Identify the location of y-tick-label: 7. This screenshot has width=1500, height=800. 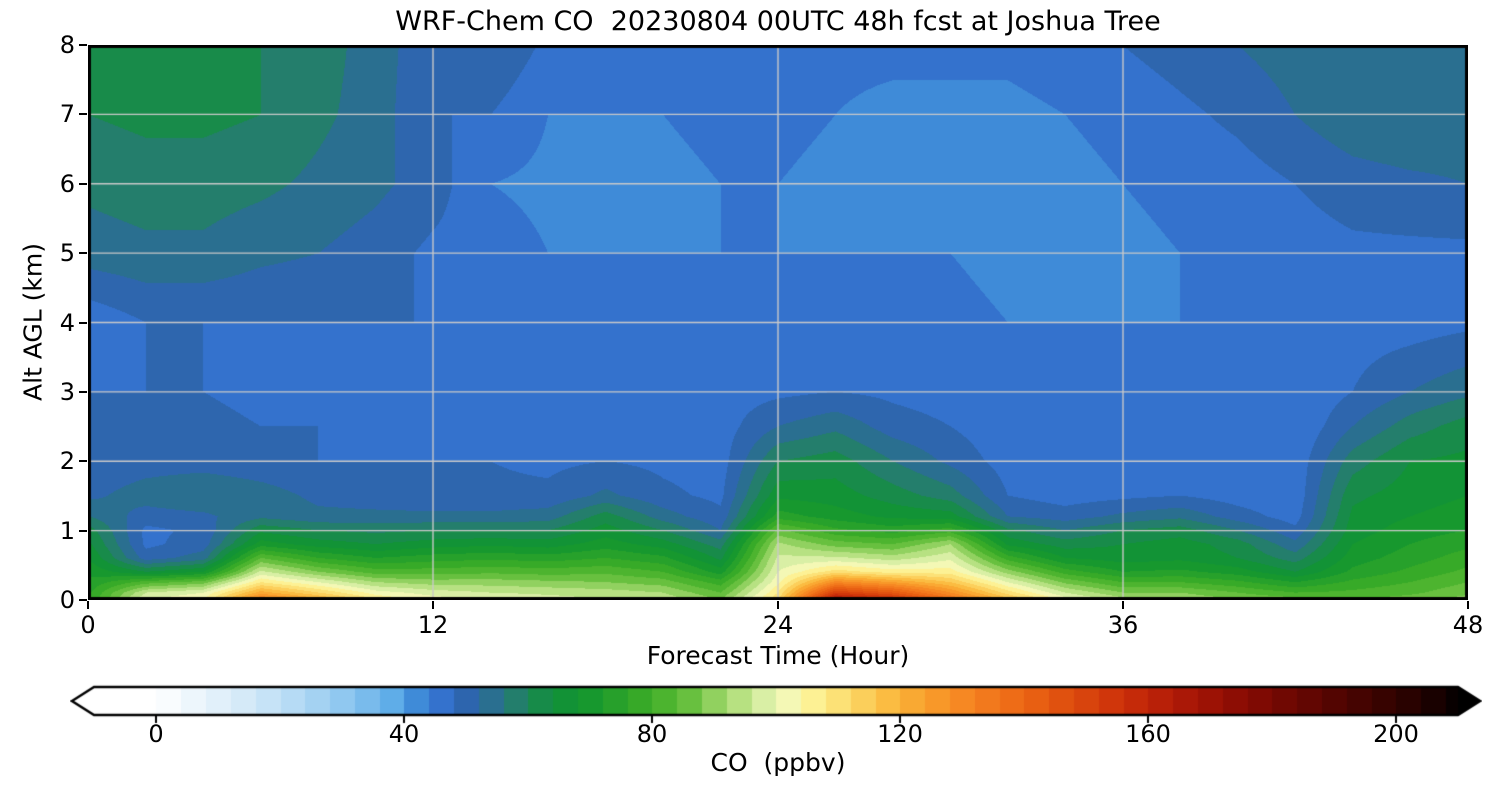
(67, 114).